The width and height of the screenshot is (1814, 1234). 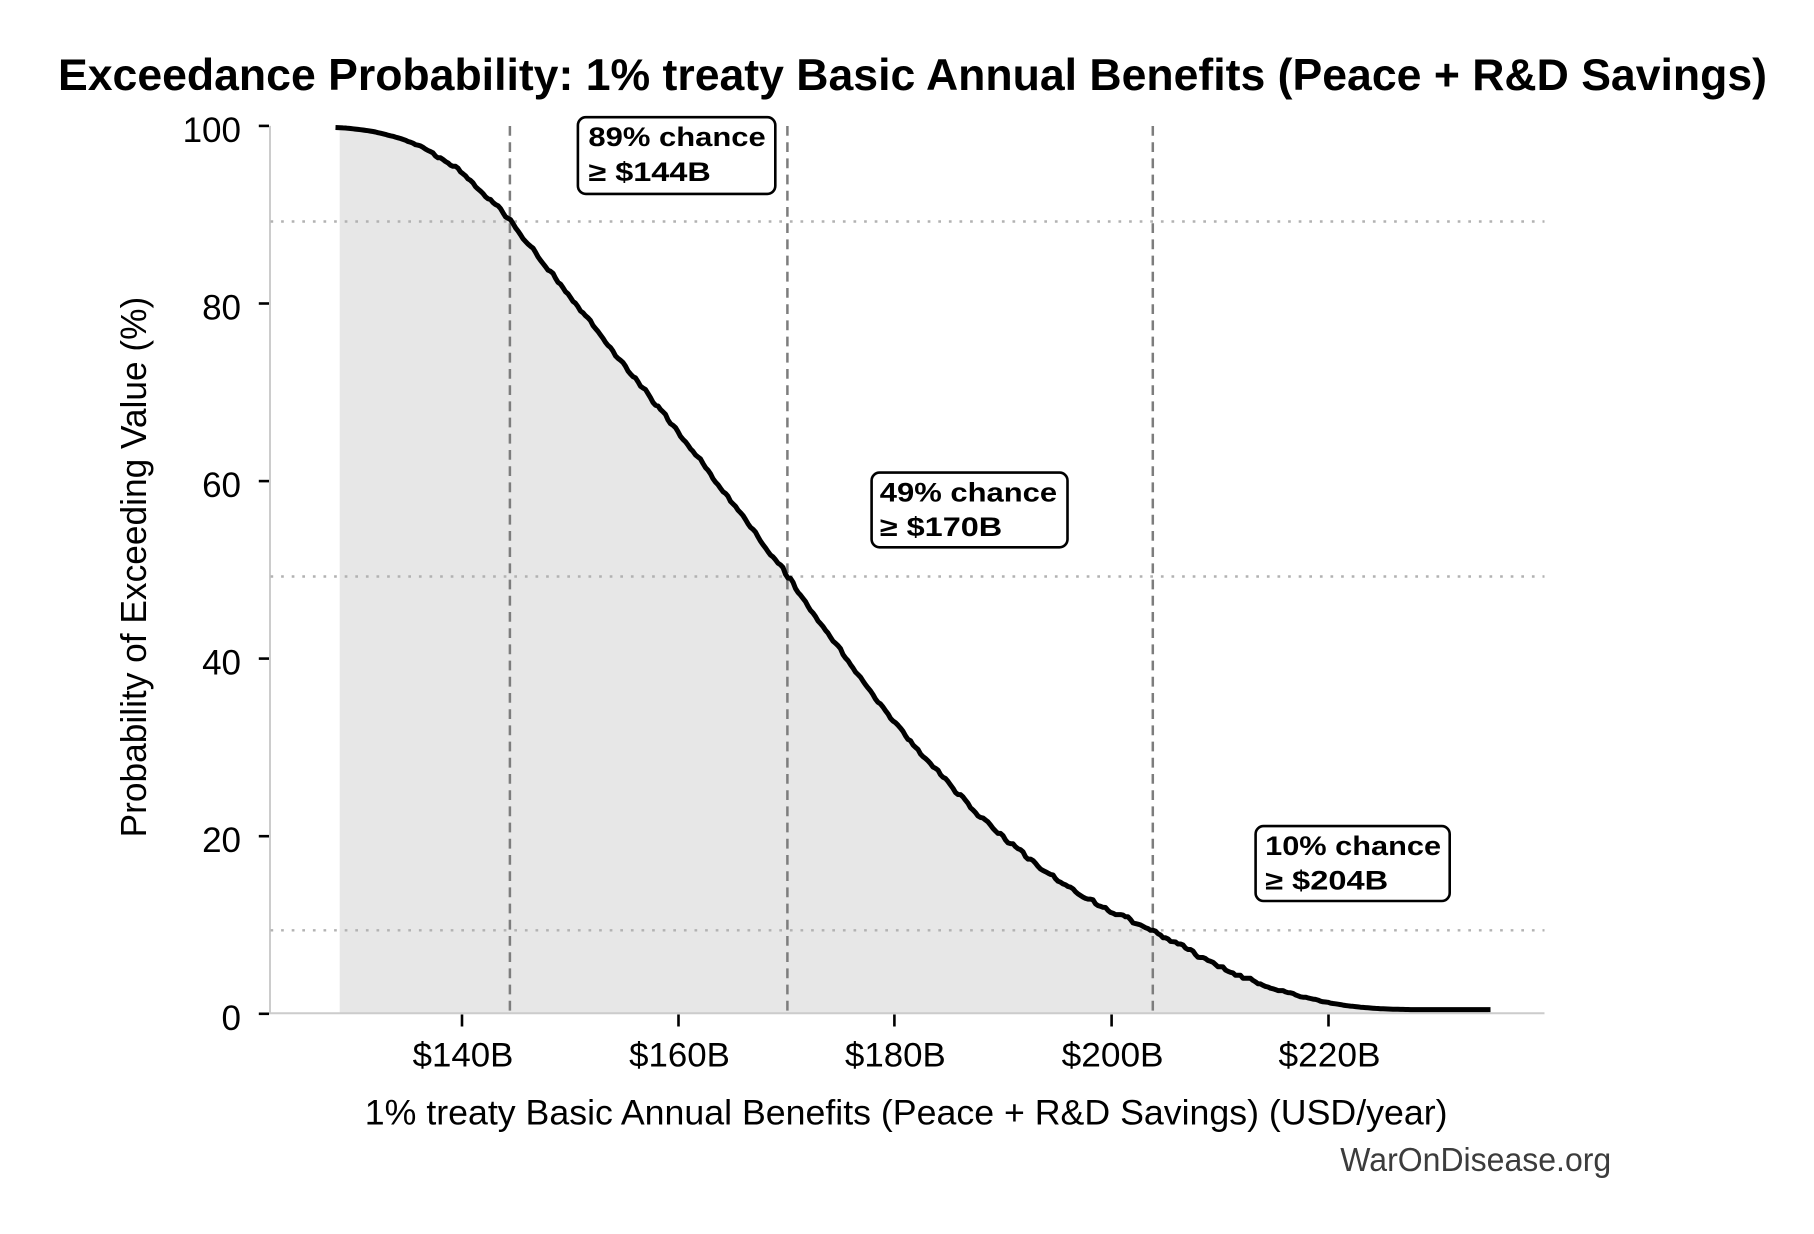 What do you see at coordinates (1475, 1159) in the screenshot?
I see `svg-text: WarOnDisease.org` at bounding box center [1475, 1159].